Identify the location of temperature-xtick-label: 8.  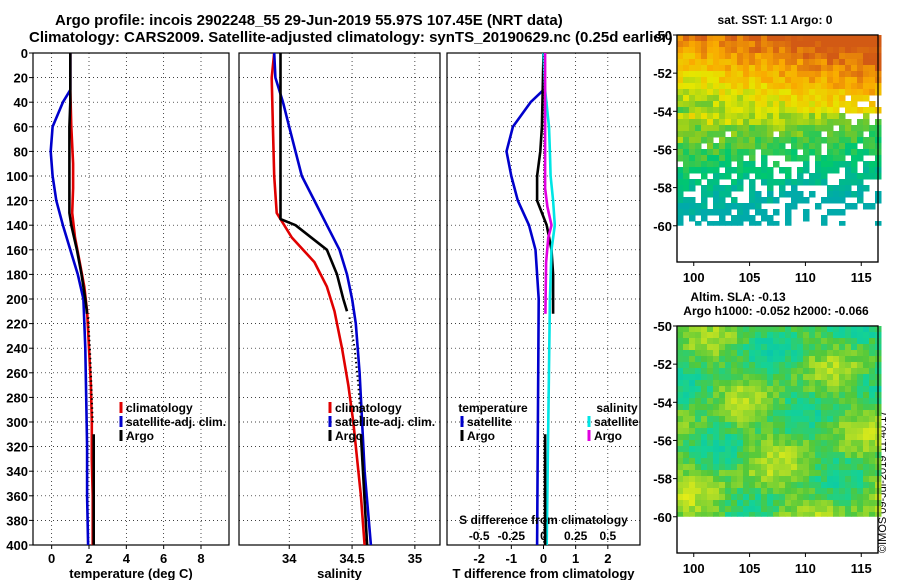
(200, 558).